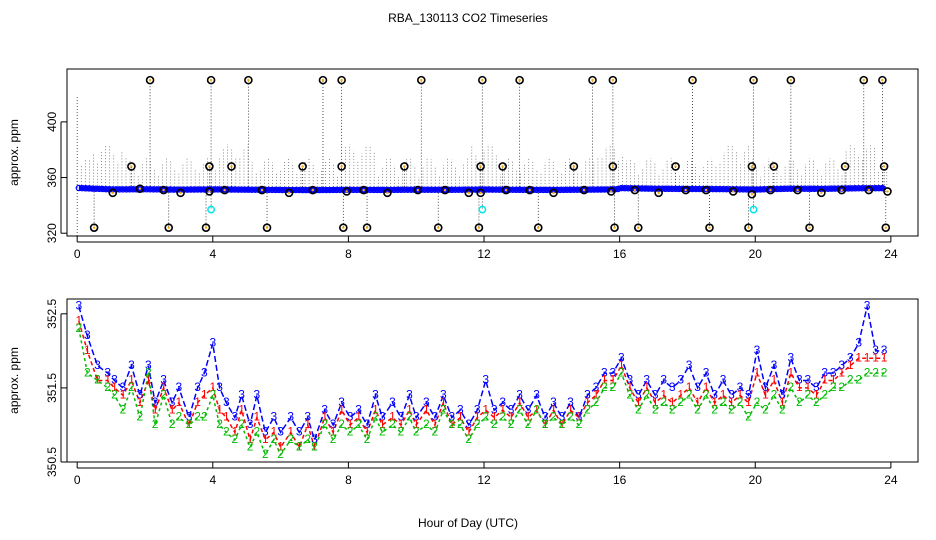  I want to click on top-x-tick-label: 20, so click(756, 254).